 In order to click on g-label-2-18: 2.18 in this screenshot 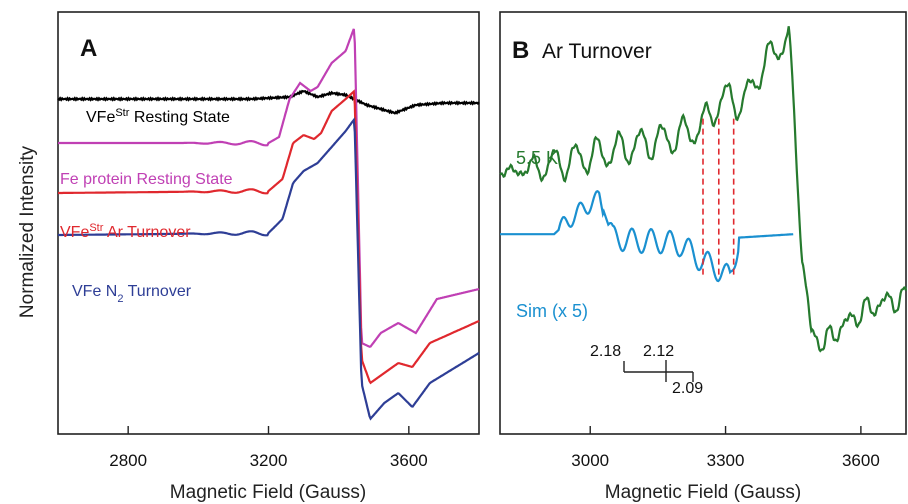, I will do `click(605, 351)`.